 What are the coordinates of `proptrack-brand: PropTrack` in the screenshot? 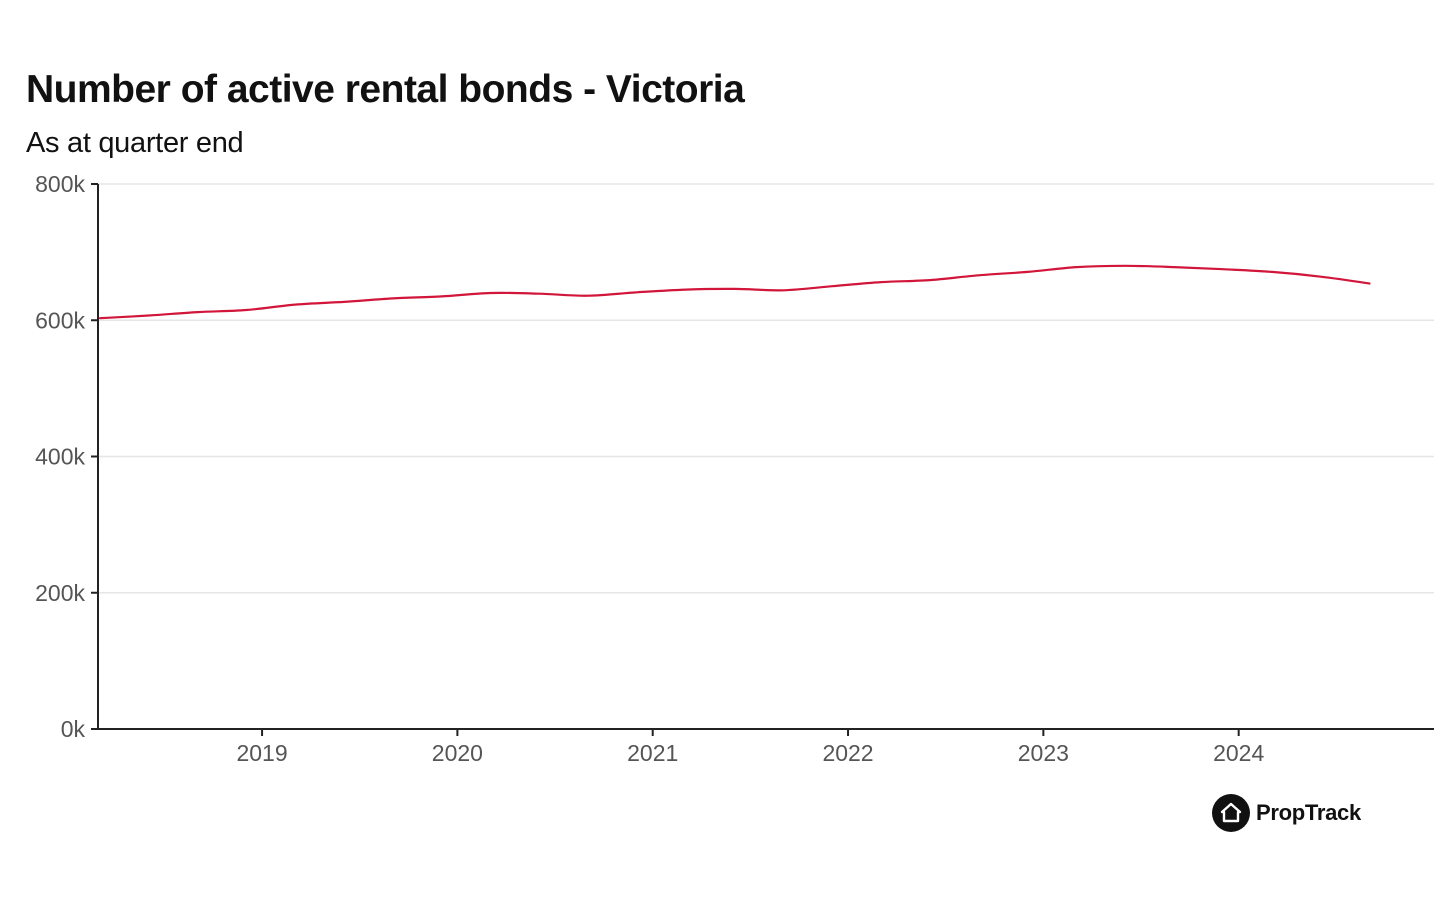 It's located at (1286, 813).